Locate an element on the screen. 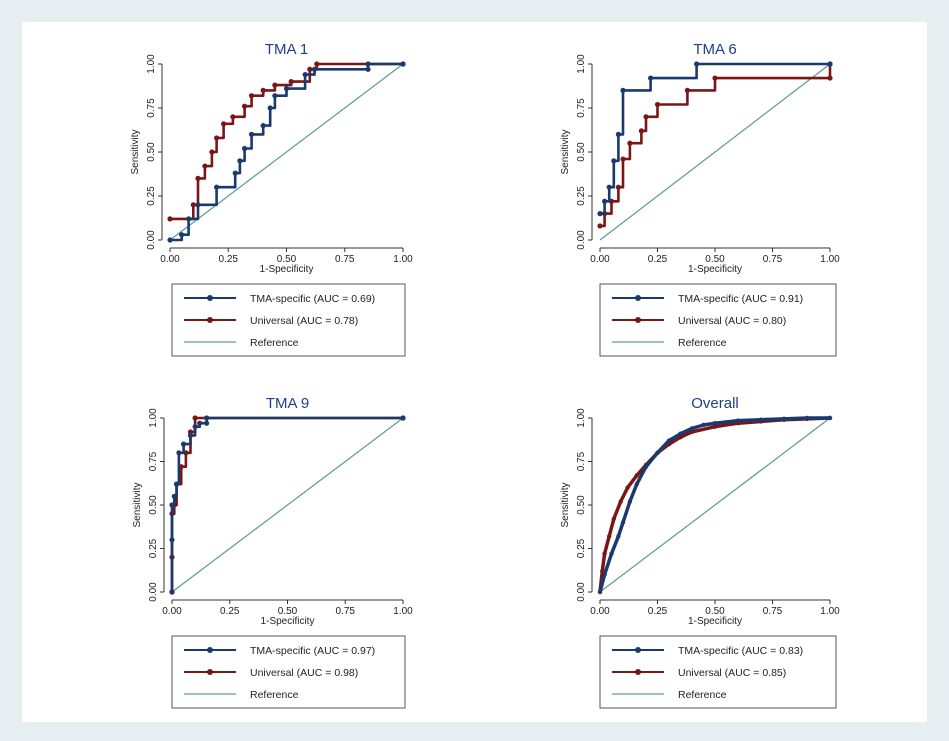 The width and height of the screenshot is (949, 741). legend-marker-tma-specific is located at coordinates (638, 298).